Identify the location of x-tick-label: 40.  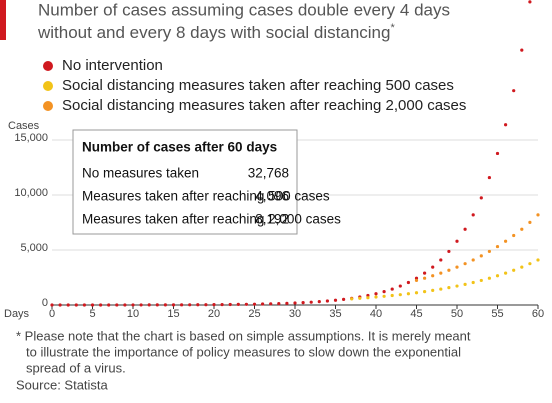
(376, 314).